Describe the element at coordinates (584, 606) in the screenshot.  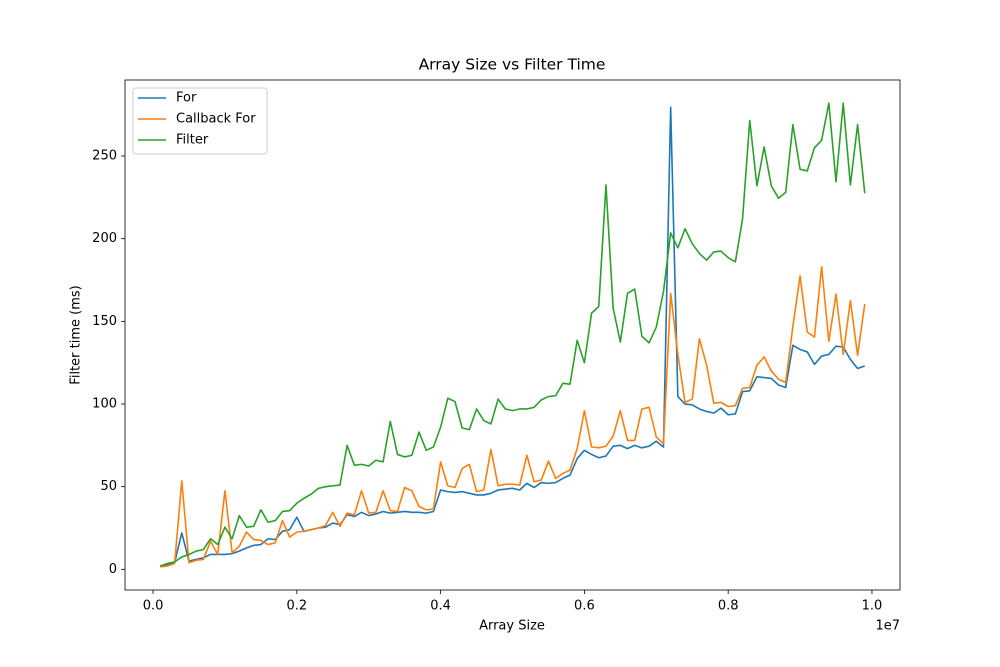
I see `x-tick-label: 0.6` at that location.